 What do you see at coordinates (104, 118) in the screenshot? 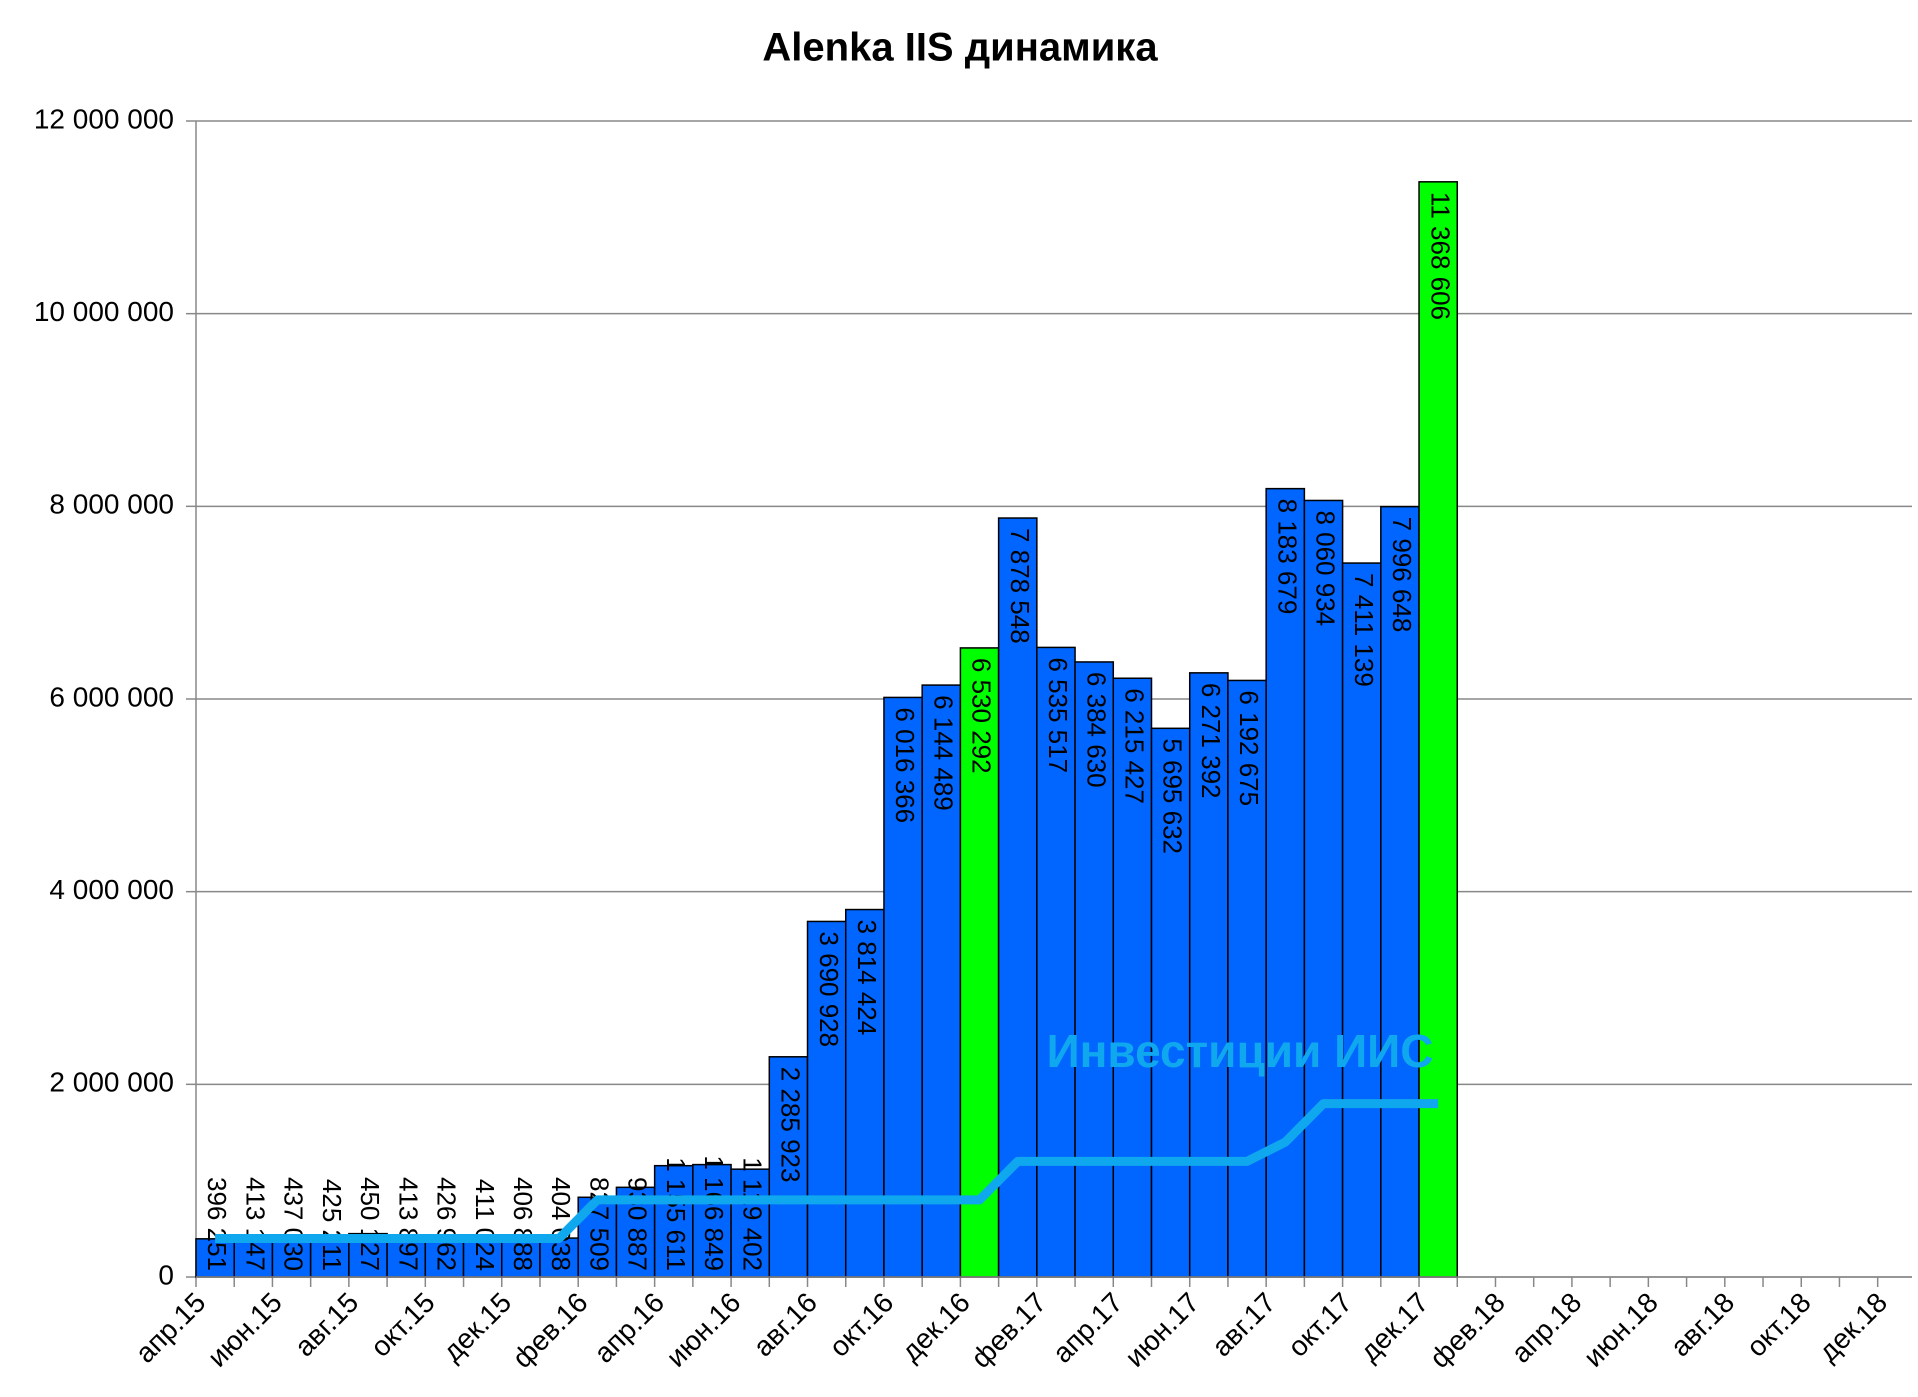
I see `y-tick-label: 12 000 000` at bounding box center [104, 118].